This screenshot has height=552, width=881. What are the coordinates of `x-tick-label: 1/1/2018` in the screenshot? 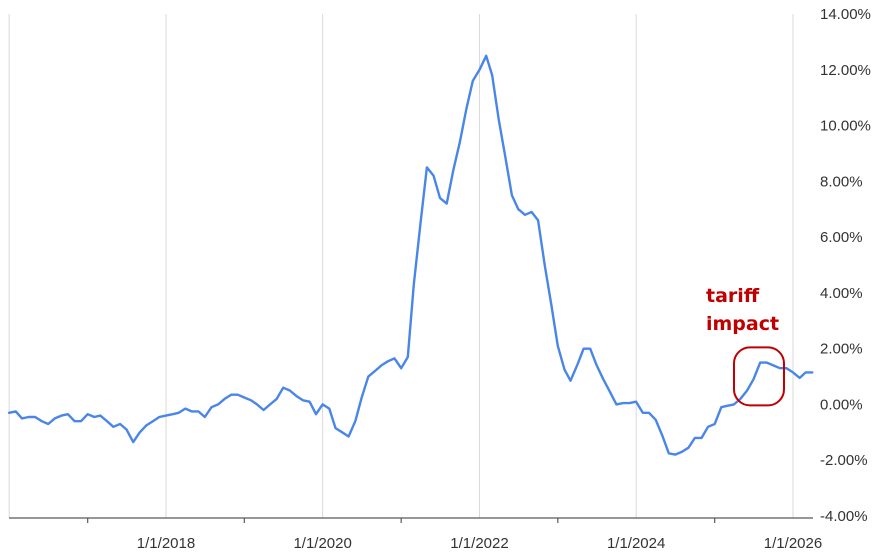 It's located at (166, 543).